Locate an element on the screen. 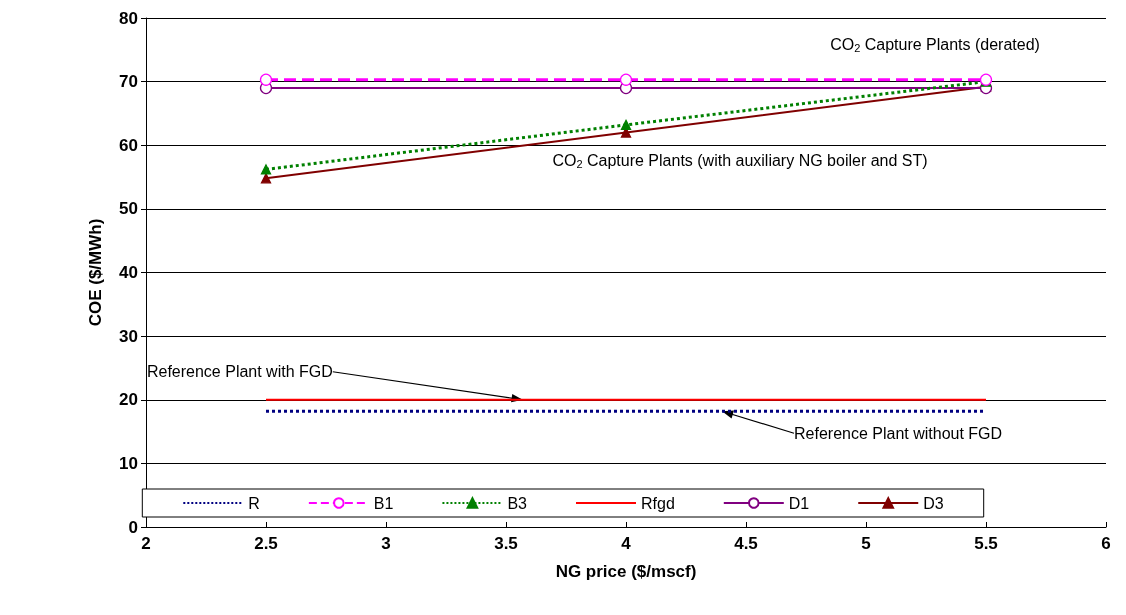 The image size is (1126, 615). y-tick-label: 10 is located at coordinates (128, 463).